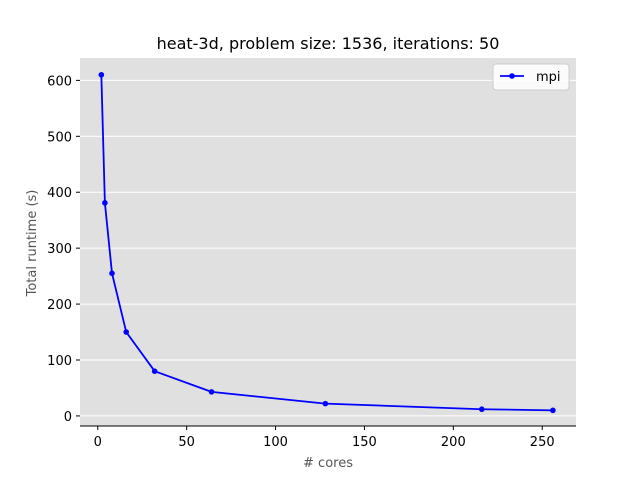 Image resolution: width=640 pixels, height=480 pixels. I want to click on y-axis-label: Total runtime (s), so click(32, 244).